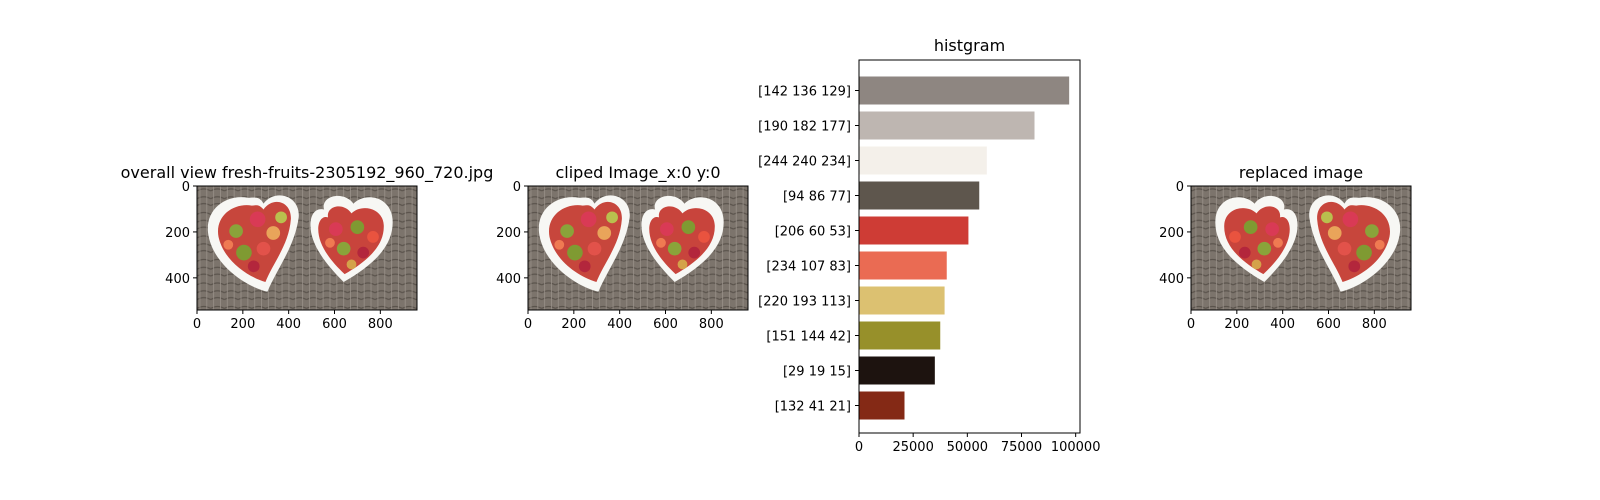 This screenshot has height=500, width=1600. I want to click on category-label: [220 193 113], so click(804, 302).